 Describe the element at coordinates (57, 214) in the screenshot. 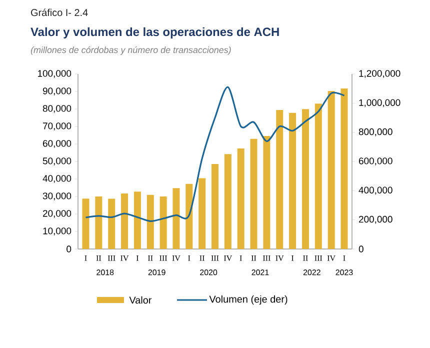

I see `y-tick-label: 20,000` at that location.